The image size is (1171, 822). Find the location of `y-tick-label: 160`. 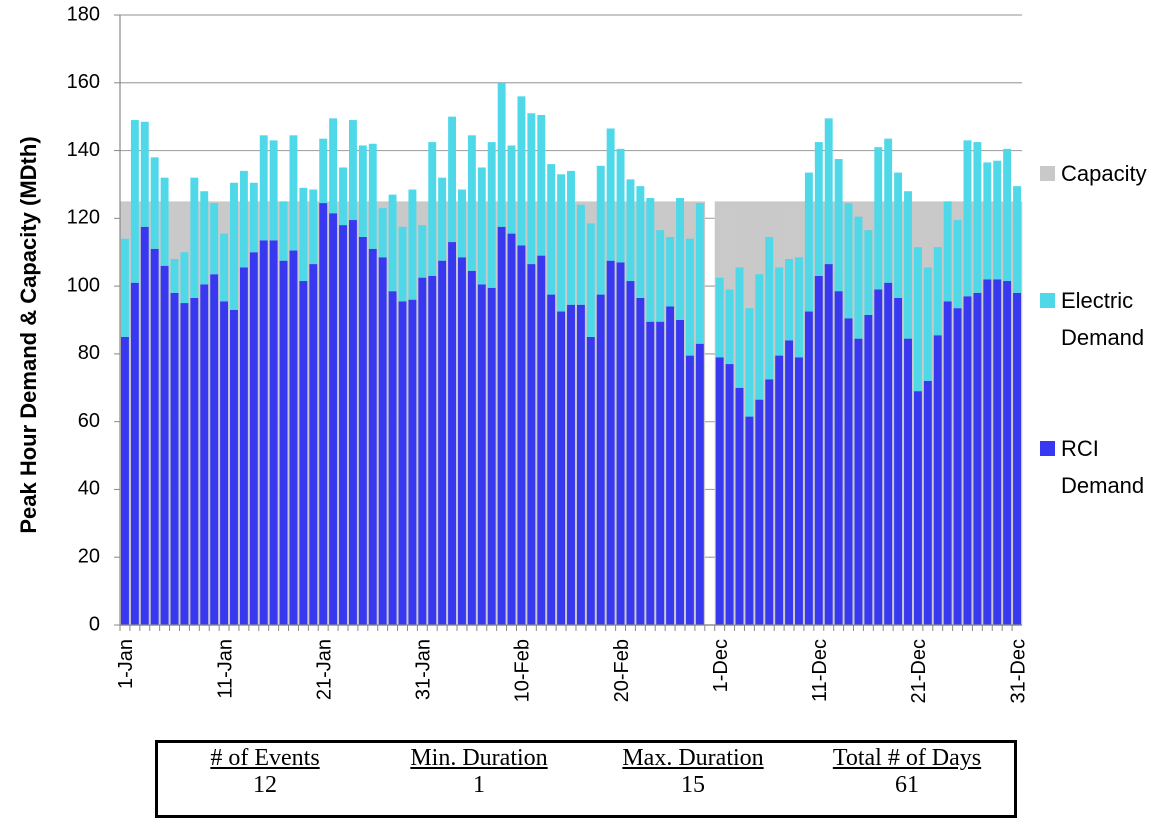

y-tick-label: 160 is located at coordinates (83, 82).